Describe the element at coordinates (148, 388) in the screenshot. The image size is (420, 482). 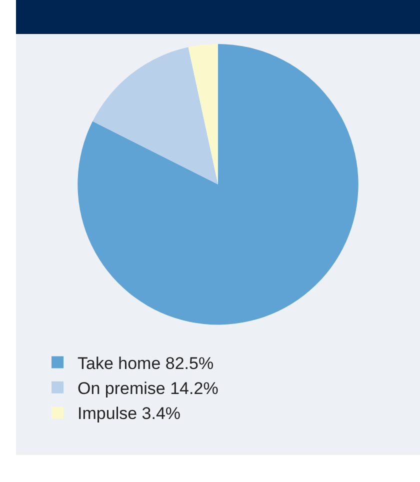
I see `legend-label: On premise 14.2%` at that location.